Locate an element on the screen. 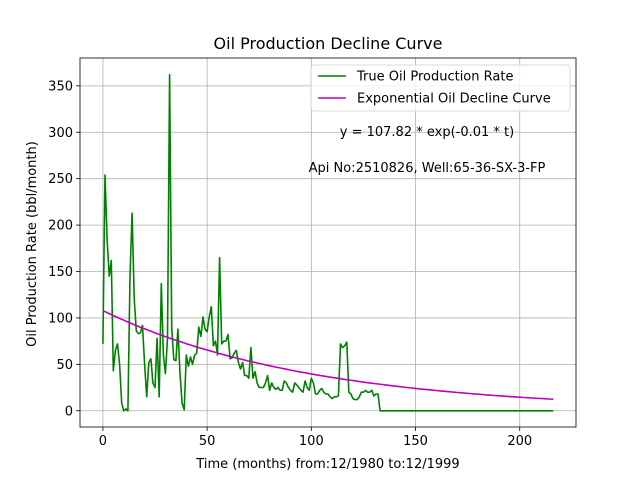  fit-equation-annotation: y = 107.82 * exp(-0.01 * t) is located at coordinates (427, 132).